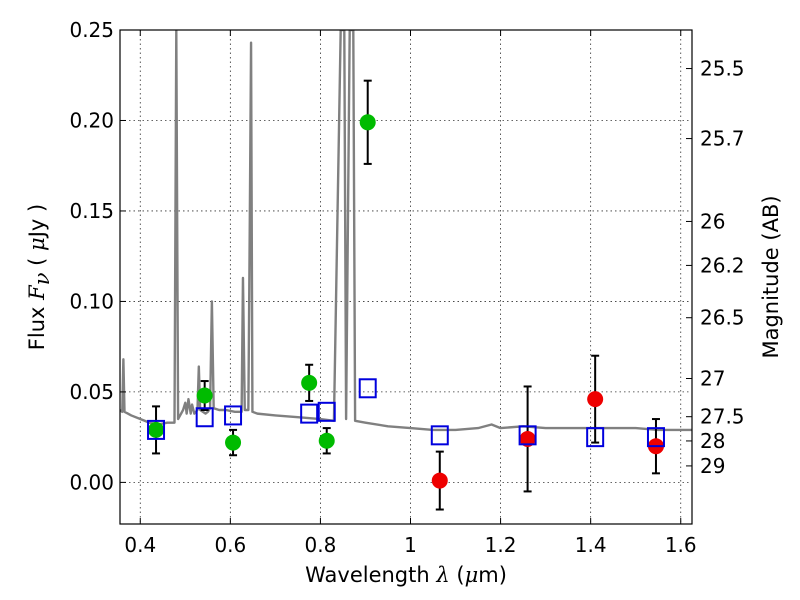  What do you see at coordinates (91, 120) in the screenshot?
I see `y-tick-label: 0.20` at bounding box center [91, 120].